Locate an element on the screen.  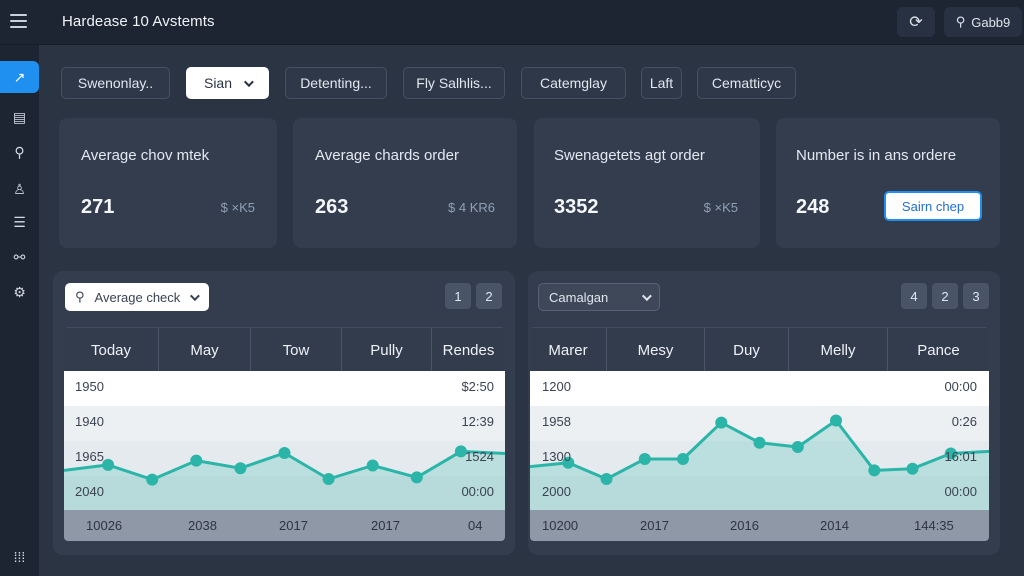
footer-cell: 10200 is located at coordinates (560, 525).